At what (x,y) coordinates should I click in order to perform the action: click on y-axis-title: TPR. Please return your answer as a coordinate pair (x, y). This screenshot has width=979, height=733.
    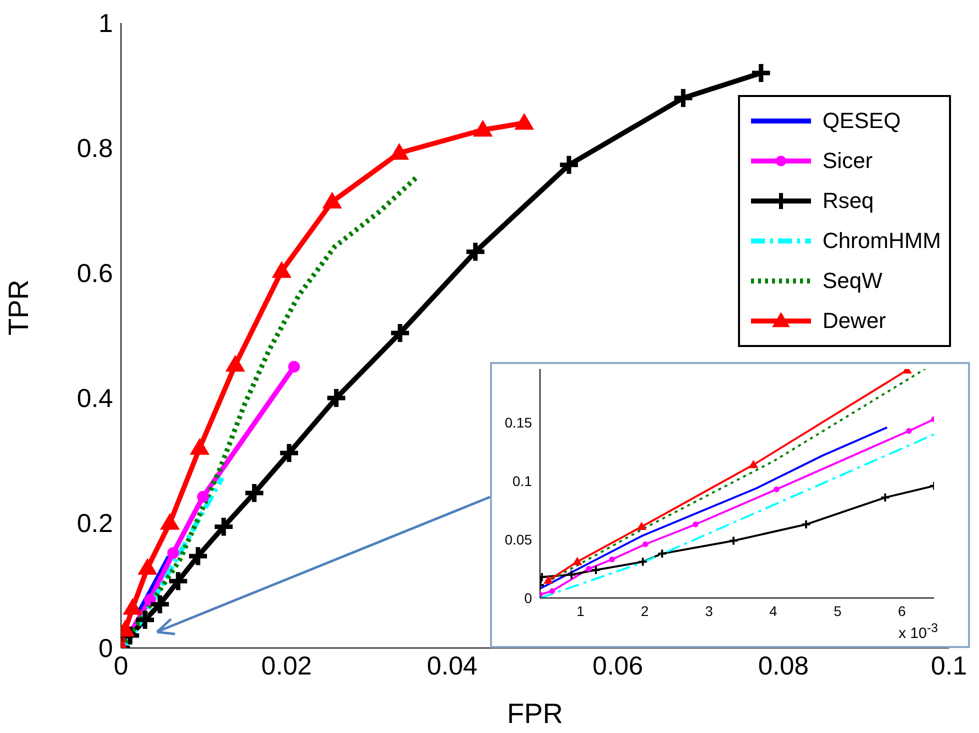
    Looking at the image, I should click on (18, 308).